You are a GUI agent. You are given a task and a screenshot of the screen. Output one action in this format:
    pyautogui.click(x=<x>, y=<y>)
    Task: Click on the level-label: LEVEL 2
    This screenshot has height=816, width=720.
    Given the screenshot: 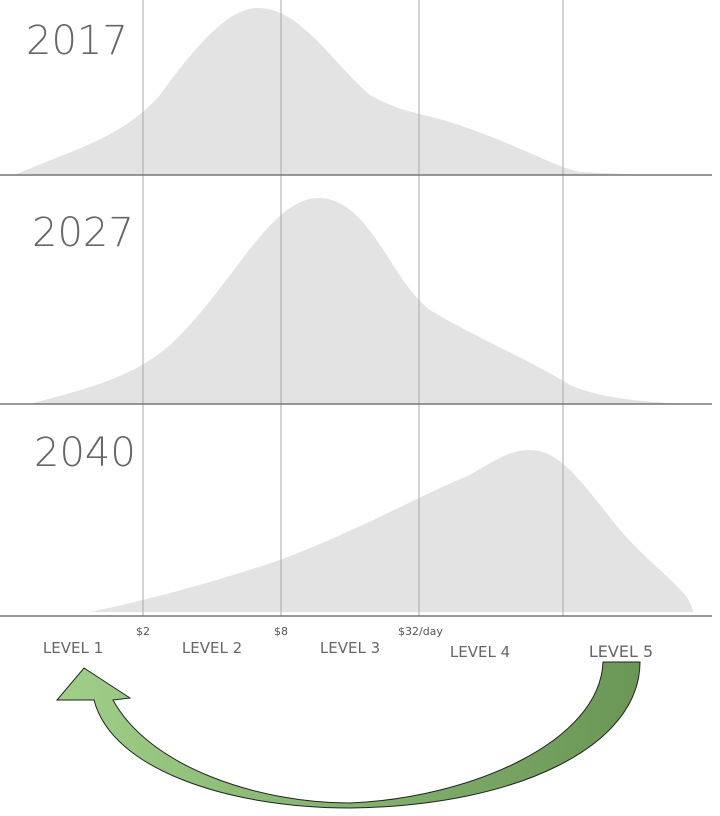 What is the action you would take?
    pyautogui.click(x=212, y=648)
    